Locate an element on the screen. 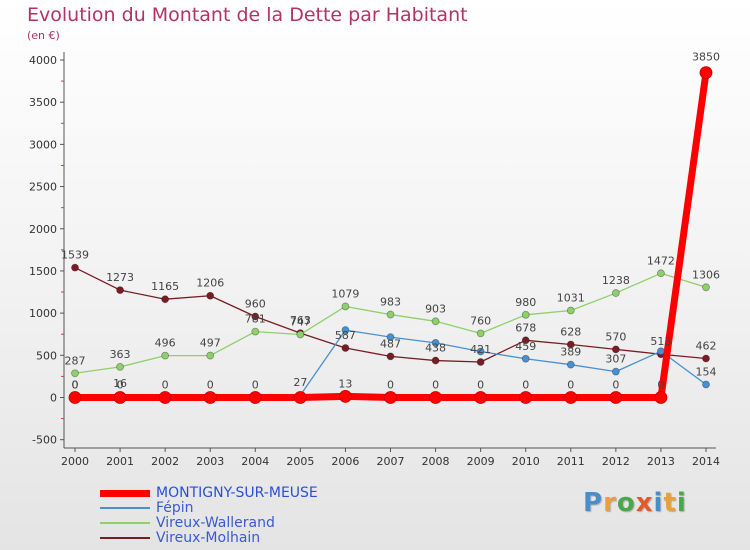 Image resolution: width=750 pixels, height=550 pixels. data-label: 16 is located at coordinates (120, 383).